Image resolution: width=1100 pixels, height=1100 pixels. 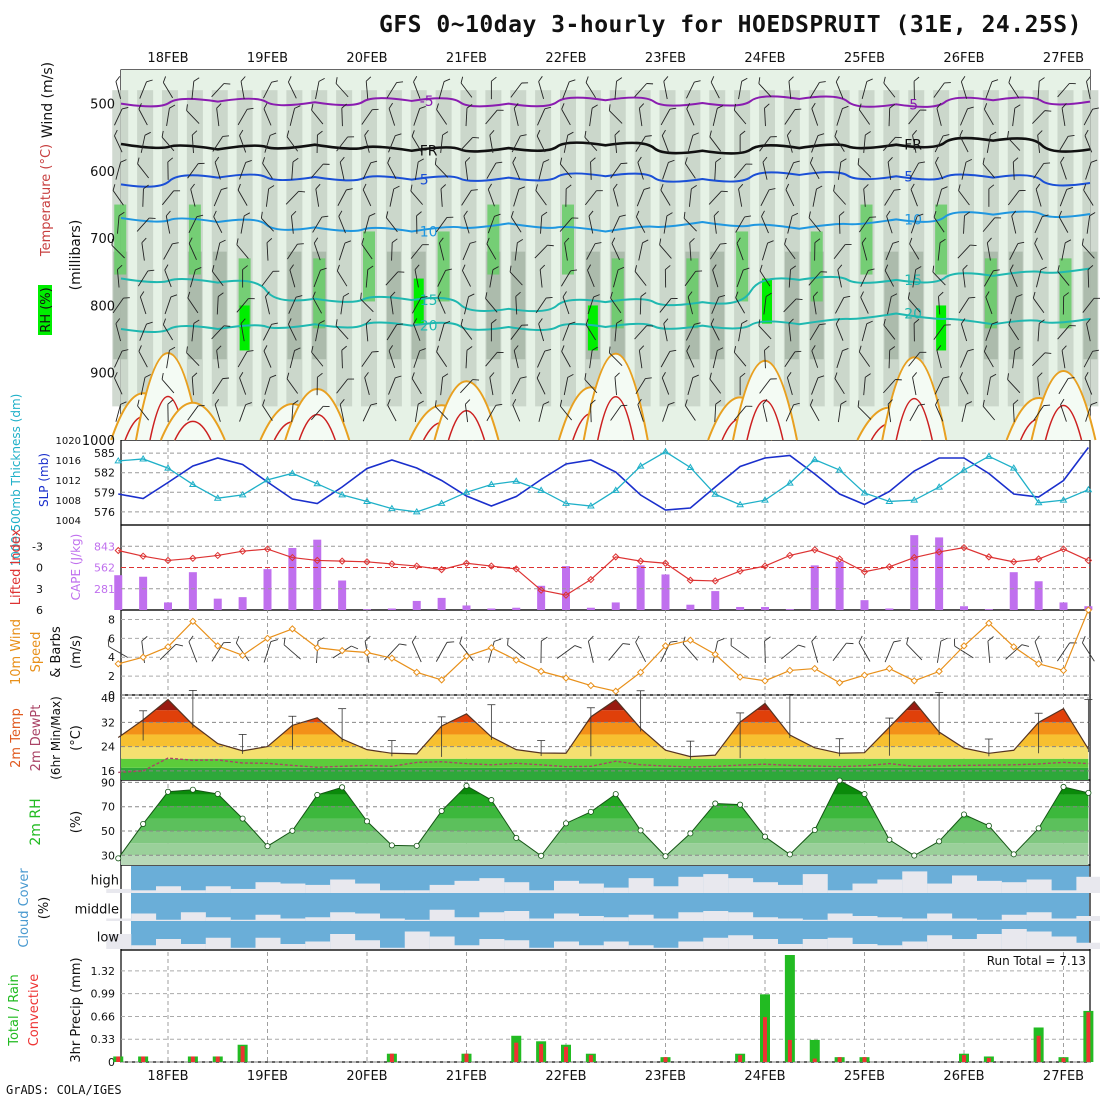 What do you see at coordinates (48, 100) in the screenshot?
I see `side-label-wind: Wind (m/s)` at bounding box center [48, 100].